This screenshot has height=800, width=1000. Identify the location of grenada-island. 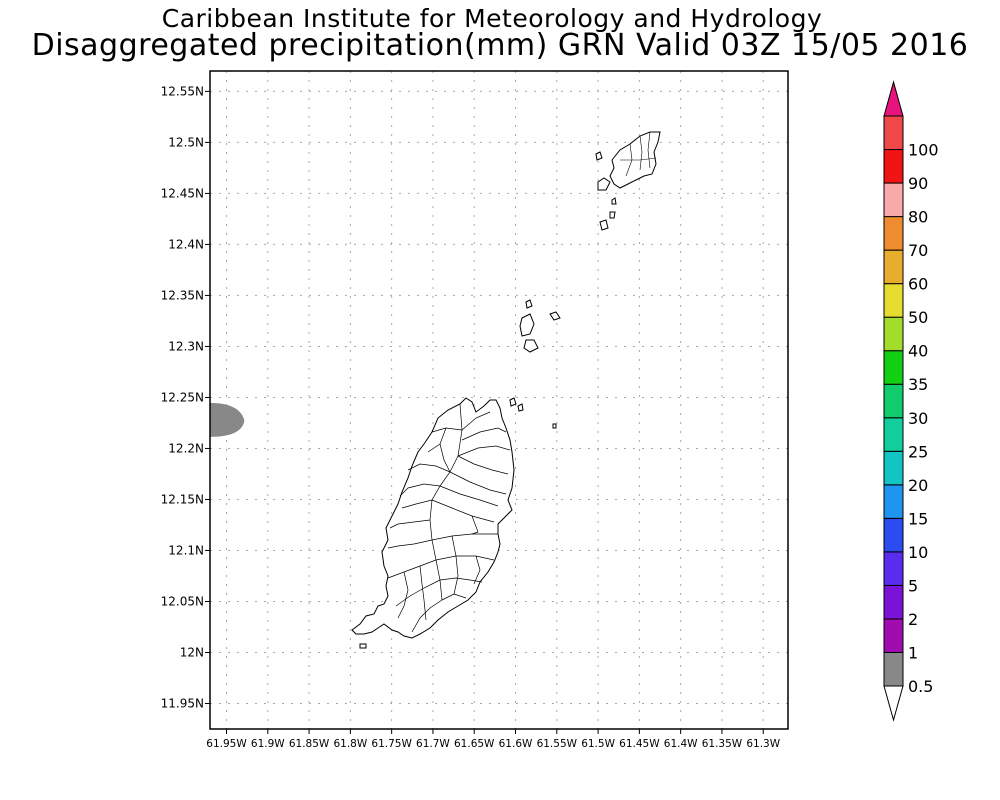
(433, 518).